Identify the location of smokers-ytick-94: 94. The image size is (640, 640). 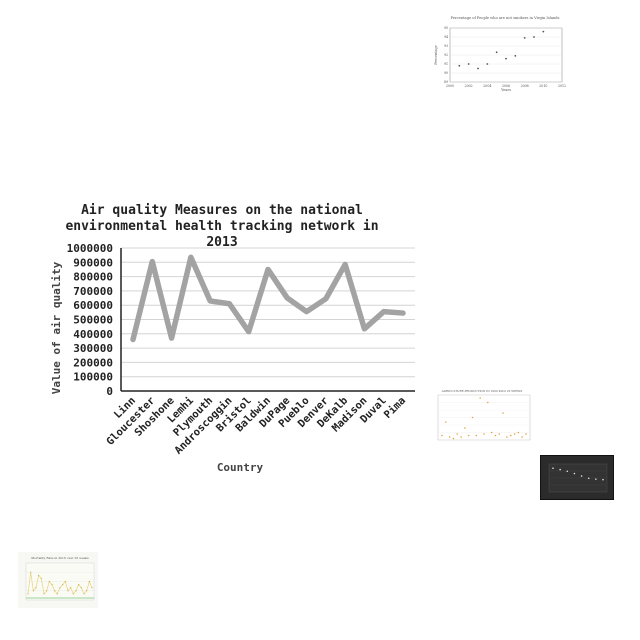
(446, 37).